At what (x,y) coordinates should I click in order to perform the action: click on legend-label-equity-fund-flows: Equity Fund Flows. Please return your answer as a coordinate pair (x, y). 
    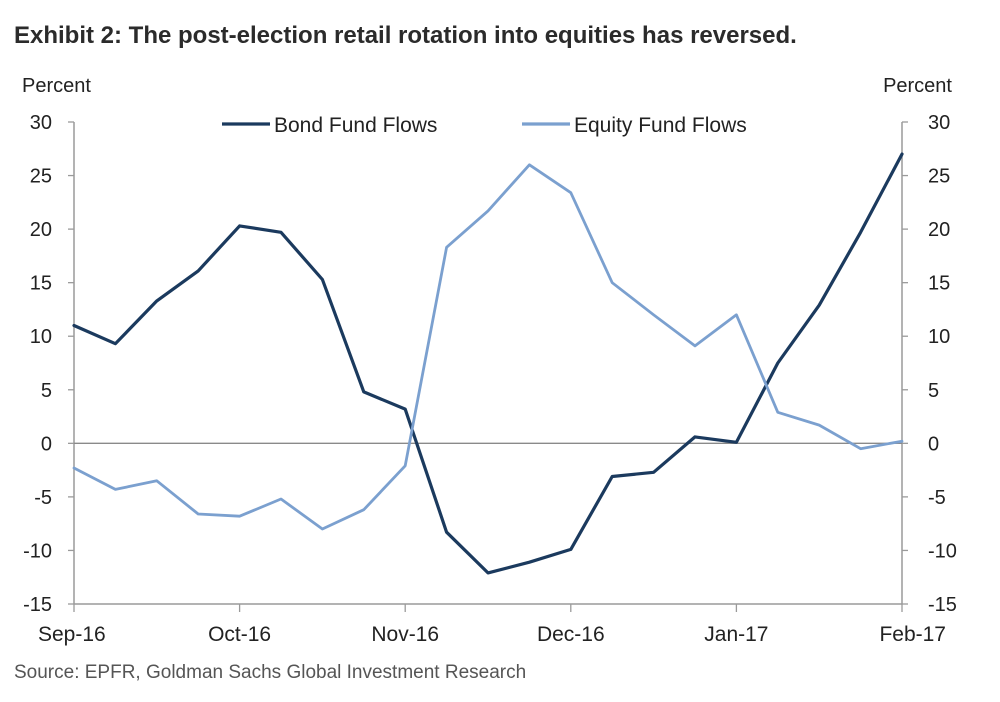
    Looking at the image, I should click on (660, 125).